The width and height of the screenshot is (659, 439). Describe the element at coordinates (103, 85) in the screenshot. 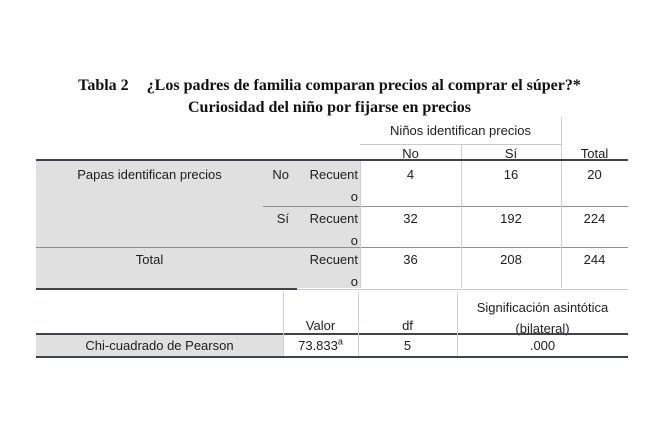

I see `table-caption-number: Tabla 2` at that location.